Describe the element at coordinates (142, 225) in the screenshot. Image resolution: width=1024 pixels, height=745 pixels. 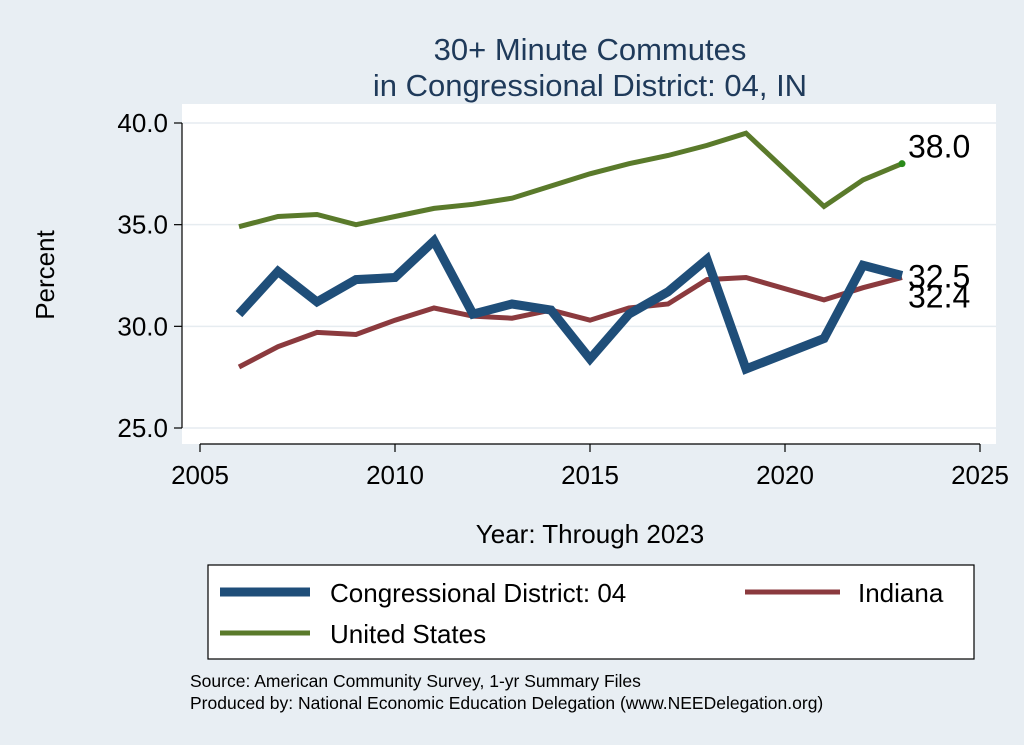
I see `y-tick-label: 35.0` at that location.